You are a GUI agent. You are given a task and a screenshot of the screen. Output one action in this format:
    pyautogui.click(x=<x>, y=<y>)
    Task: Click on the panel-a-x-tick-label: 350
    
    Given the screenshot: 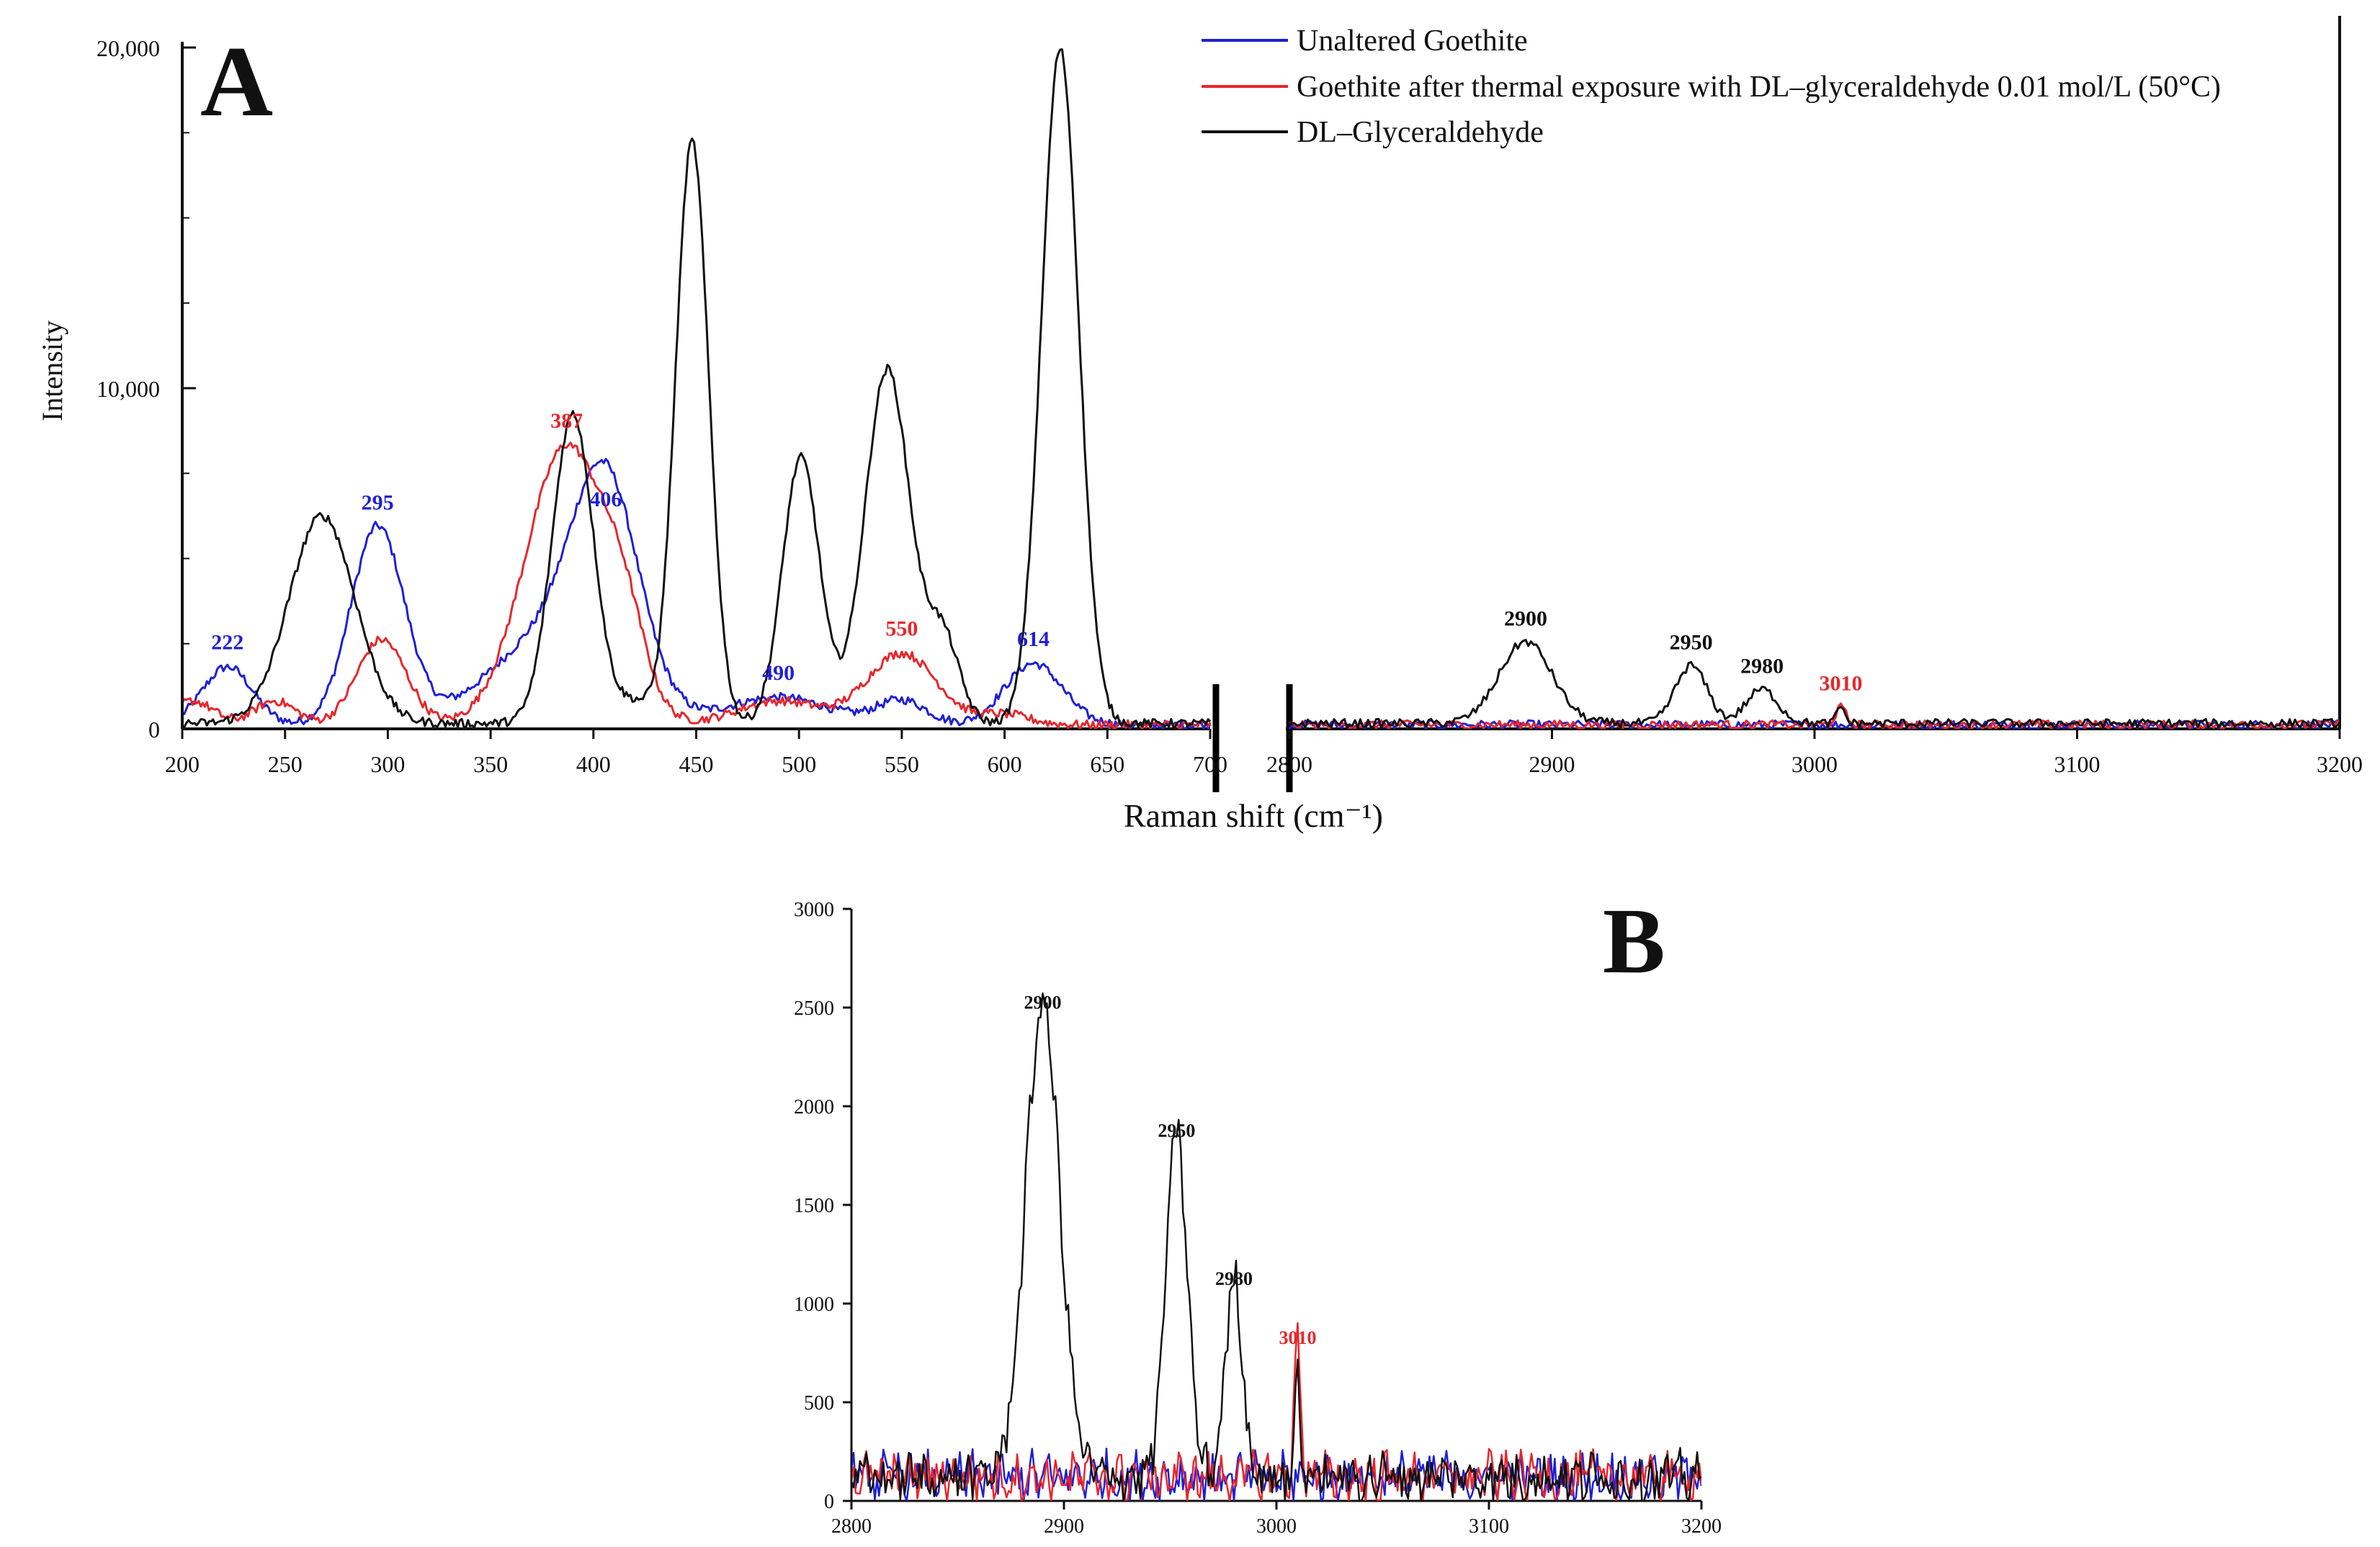 What is the action you would take?
    pyautogui.click(x=490, y=764)
    